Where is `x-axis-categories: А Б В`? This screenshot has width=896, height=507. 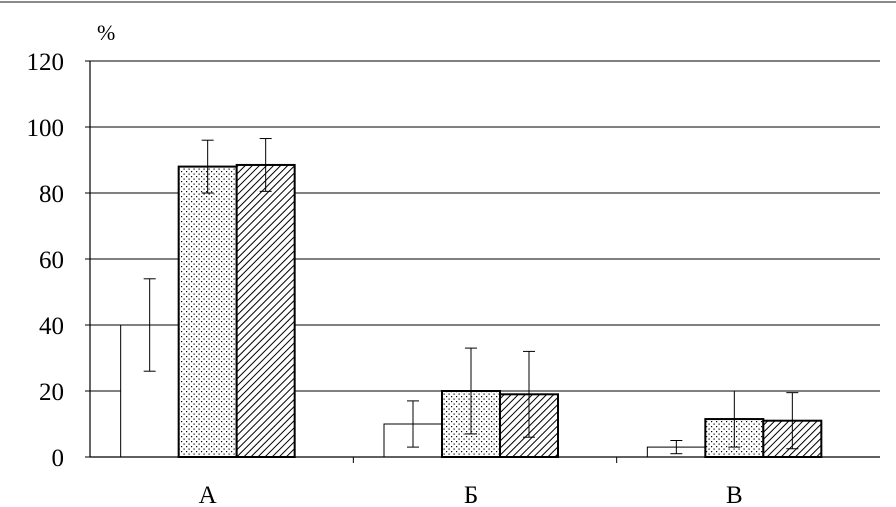
x-axis-categories: А Б В is located at coordinates (471, 494).